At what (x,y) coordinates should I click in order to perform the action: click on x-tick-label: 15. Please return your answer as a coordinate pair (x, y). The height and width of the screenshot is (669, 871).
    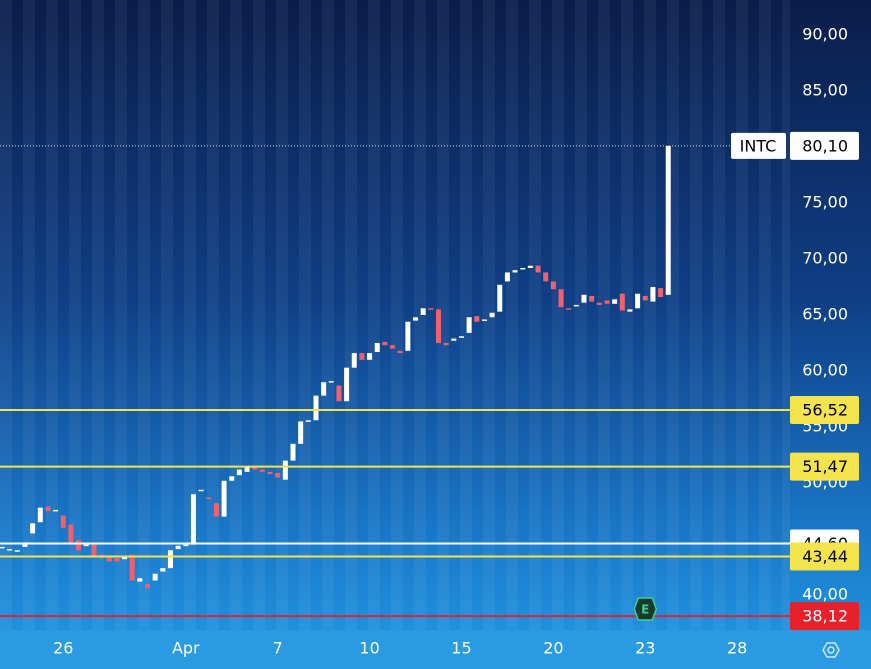
    Looking at the image, I should click on (461, 648).